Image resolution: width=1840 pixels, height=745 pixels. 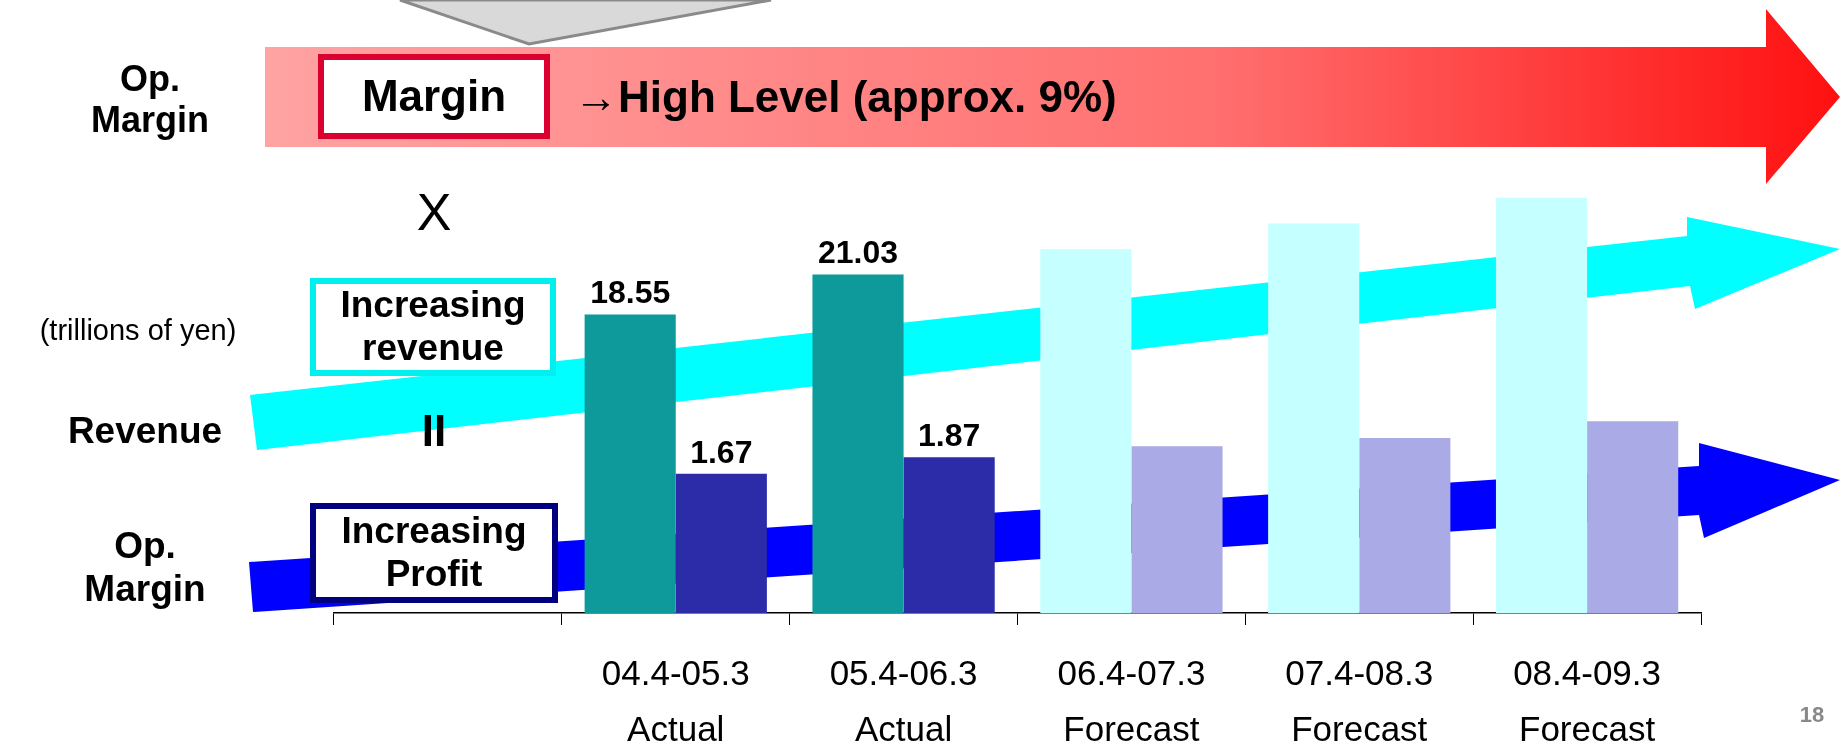 What do you see at coordinates (1131, 698) in the screenshot?
I see `x-tick-label: 06.4-07.3 Forecast` at bounding box center [1131, 698].